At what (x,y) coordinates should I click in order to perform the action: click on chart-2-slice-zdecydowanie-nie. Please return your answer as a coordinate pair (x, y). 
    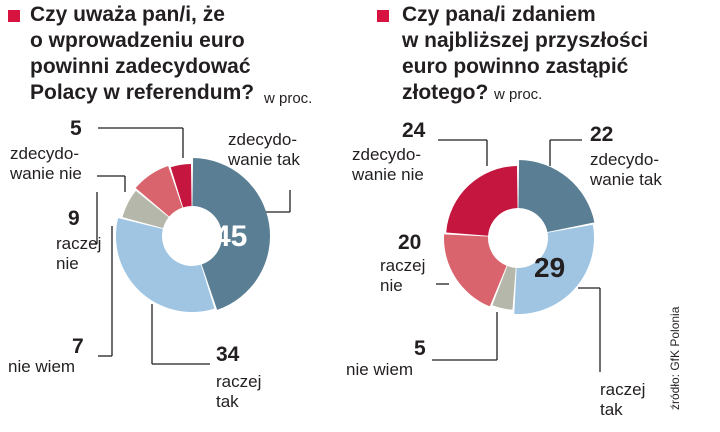
    Looking at the image, I should click on (482, 201).